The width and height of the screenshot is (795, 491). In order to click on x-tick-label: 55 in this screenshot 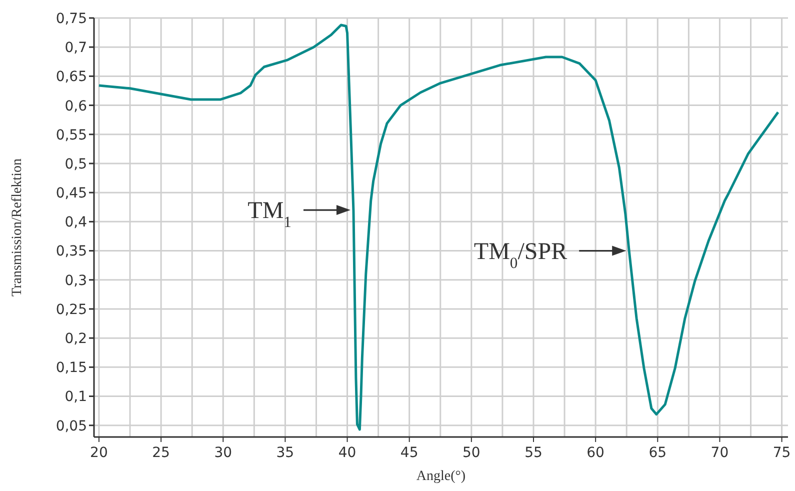, I will do `click(533, 453)`.